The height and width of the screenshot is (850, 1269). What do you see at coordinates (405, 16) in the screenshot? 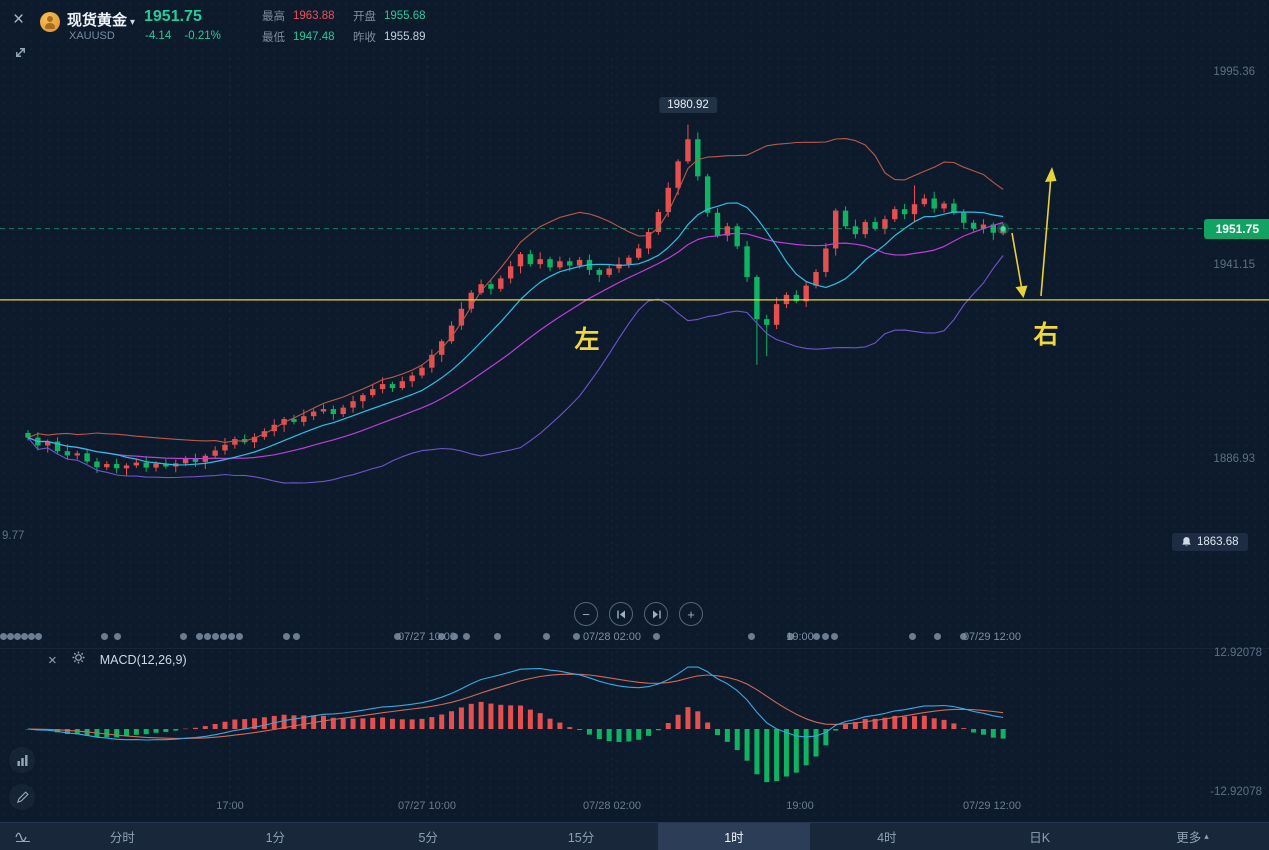
I see `stat-value: 1955.68` at bounding box center [405, 16].